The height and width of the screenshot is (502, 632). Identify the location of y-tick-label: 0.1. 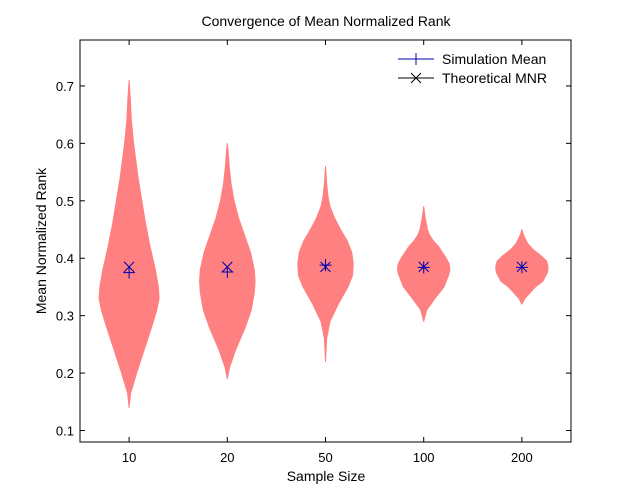
(65, 431).